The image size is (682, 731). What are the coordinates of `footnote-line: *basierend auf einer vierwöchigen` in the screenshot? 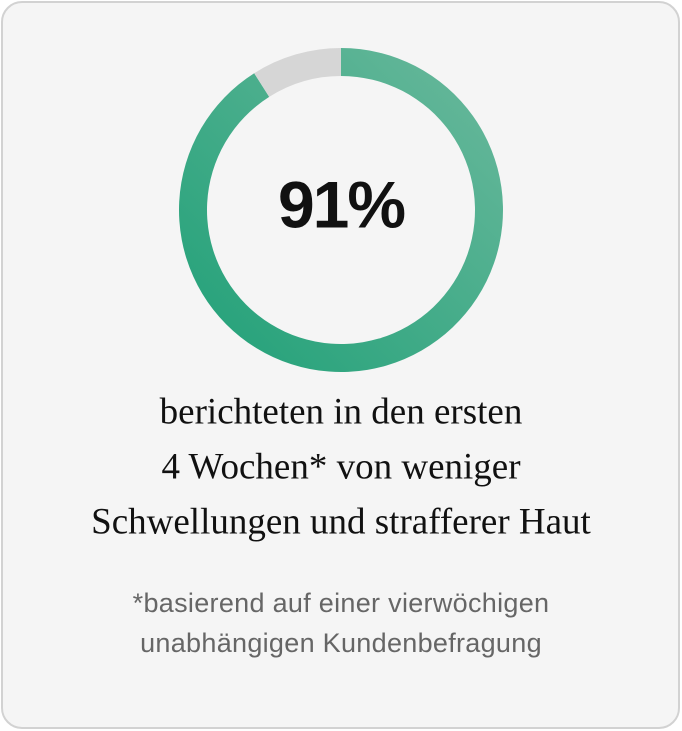 It's located at (341, 603).